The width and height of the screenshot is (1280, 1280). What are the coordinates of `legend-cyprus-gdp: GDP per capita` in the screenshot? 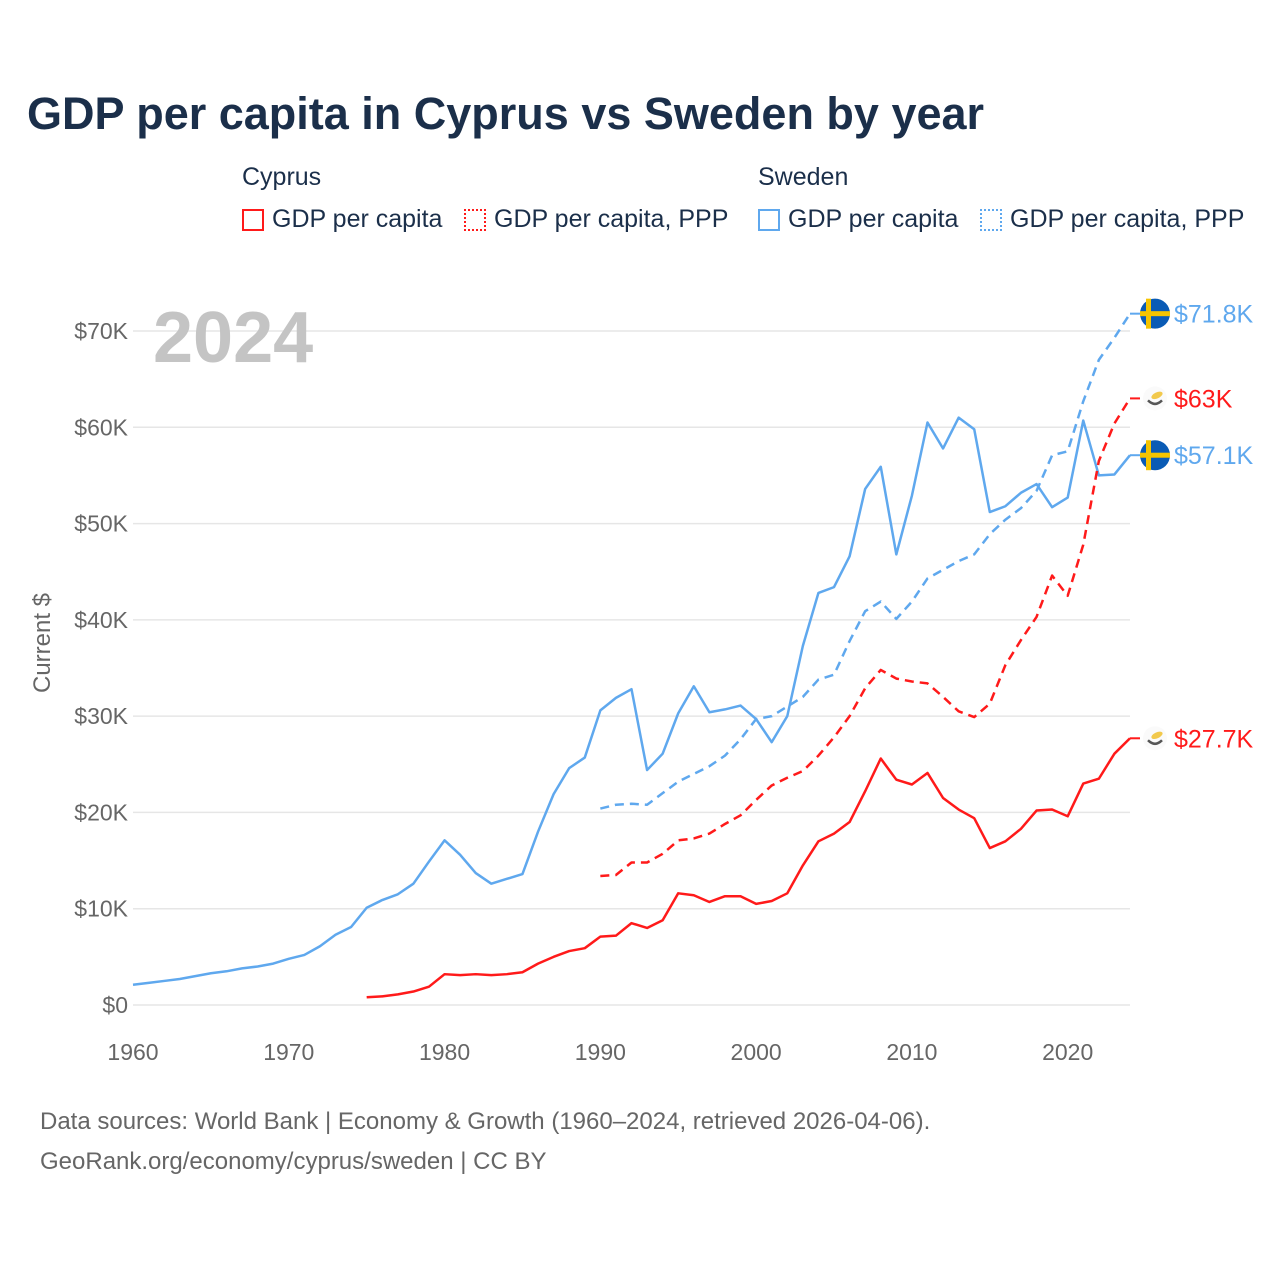 It's located at (342, 219).